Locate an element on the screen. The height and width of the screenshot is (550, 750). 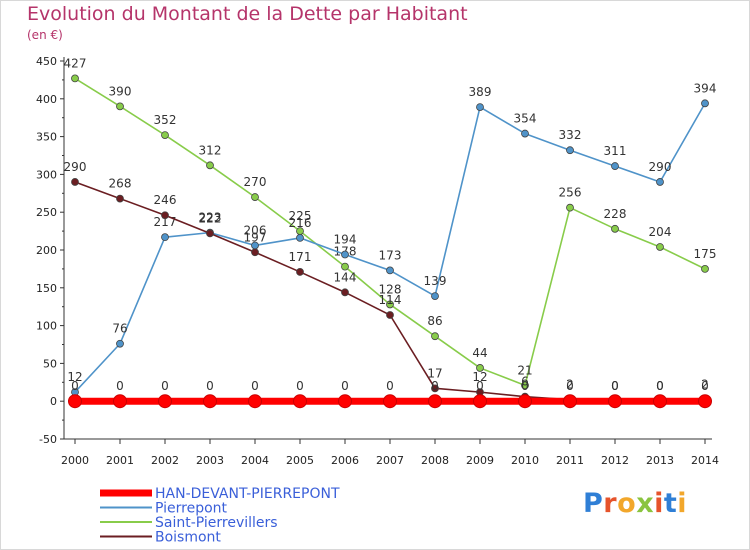
data-label: 175 is located at coordinates (705, 254).